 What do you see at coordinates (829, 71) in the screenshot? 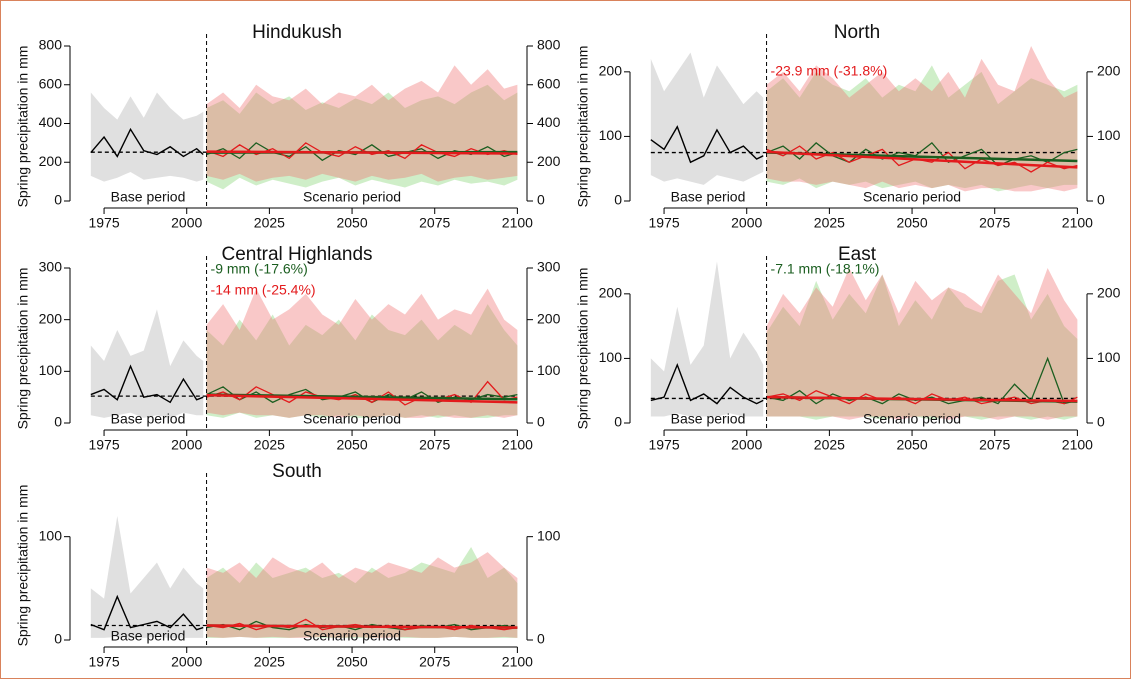
I see `annotation: -23.9 mm (-31.8%)` at bounding box center [829, 71].